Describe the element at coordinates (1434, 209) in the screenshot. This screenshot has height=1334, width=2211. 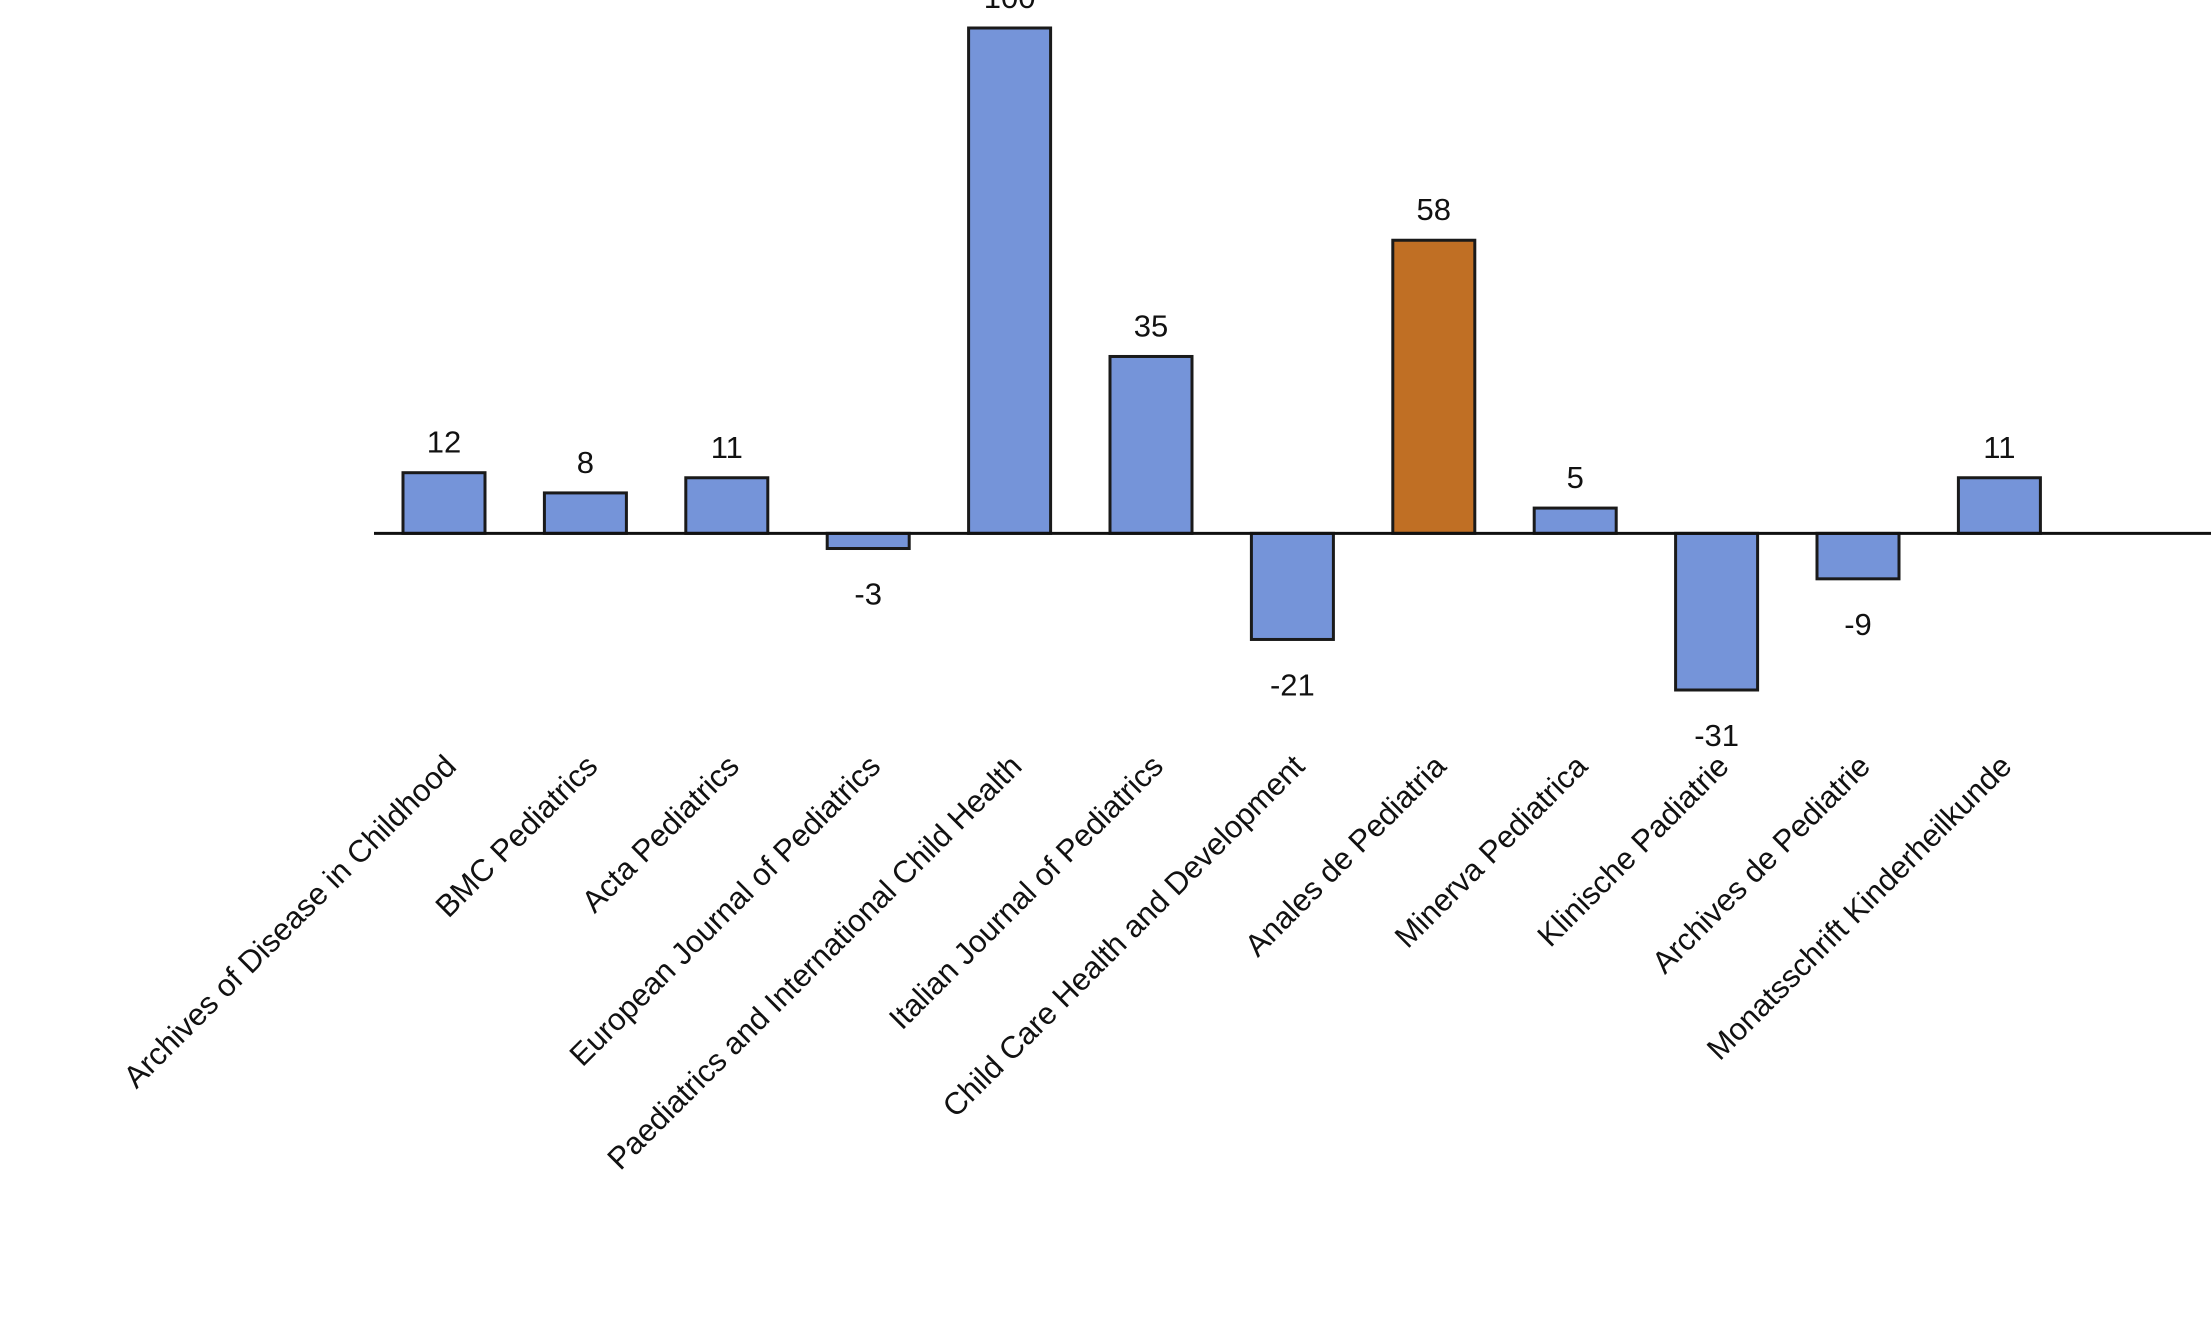
I see `data-label: 58` at that location.